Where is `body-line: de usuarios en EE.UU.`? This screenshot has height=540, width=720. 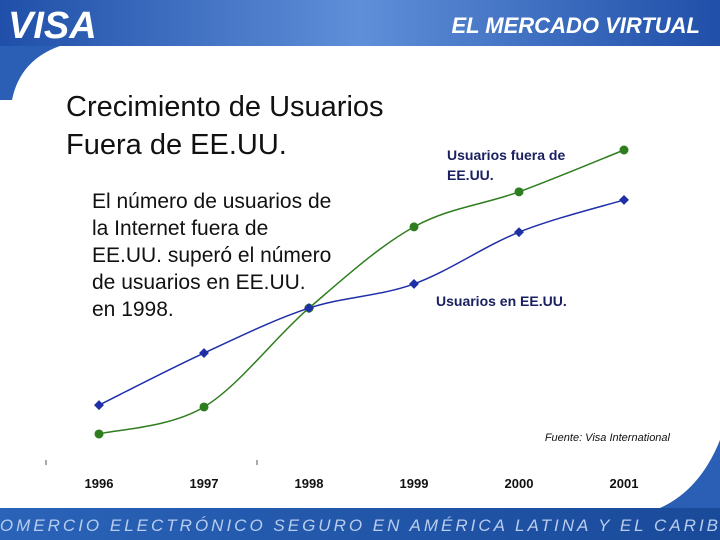
body-line: de usuarios en EE.UU. is located at coordinates (199, 282).